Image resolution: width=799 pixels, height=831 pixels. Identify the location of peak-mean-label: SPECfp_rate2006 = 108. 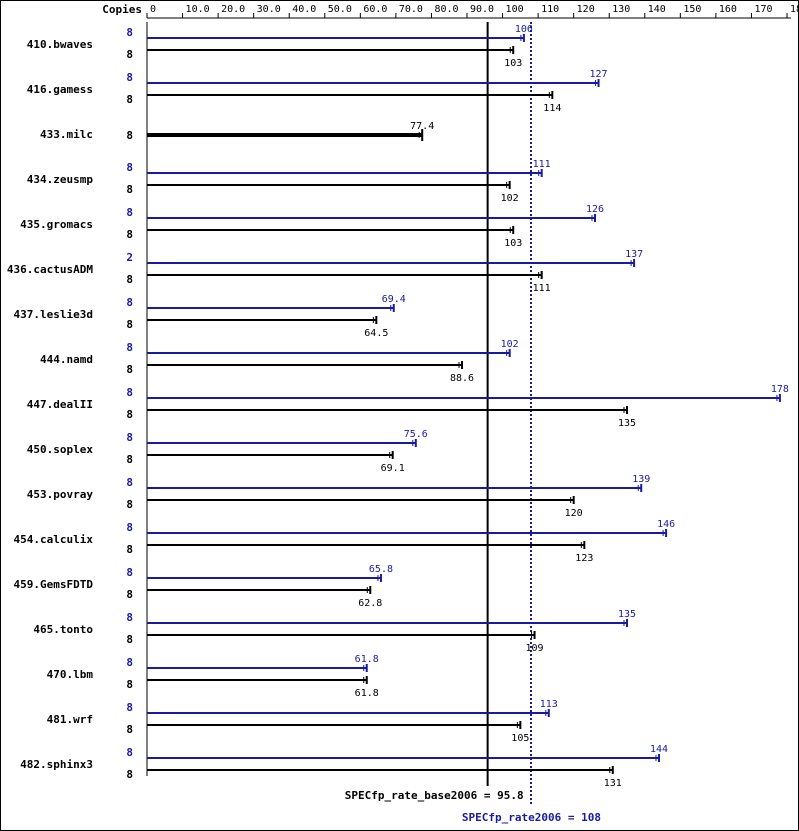
(531, 817).